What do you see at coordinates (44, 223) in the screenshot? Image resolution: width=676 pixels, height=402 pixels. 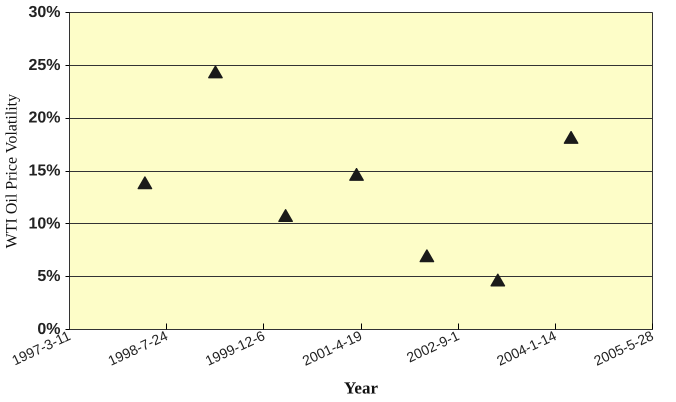 I see `y-tick-label: 10%` at bounding box center [44, 223].